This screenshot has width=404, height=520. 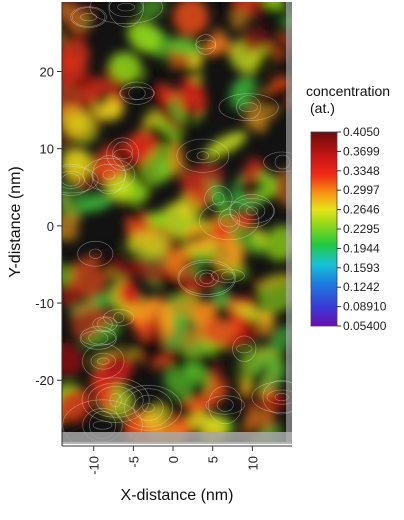 What do you see at coordinates (289, 222) in the screenshot?
I see `plot-right-edge` at bounding box center [289, 222].